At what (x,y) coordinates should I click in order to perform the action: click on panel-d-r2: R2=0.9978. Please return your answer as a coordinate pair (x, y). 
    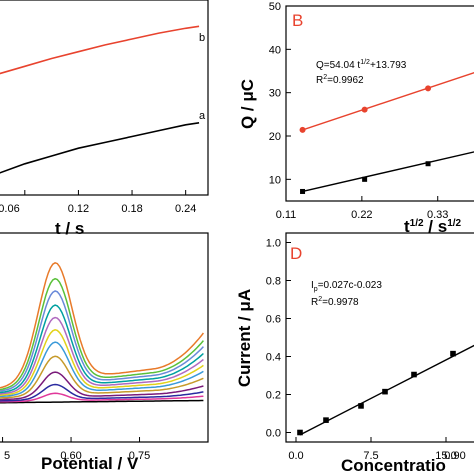
    Looking at the image, I should click on (335, 302).